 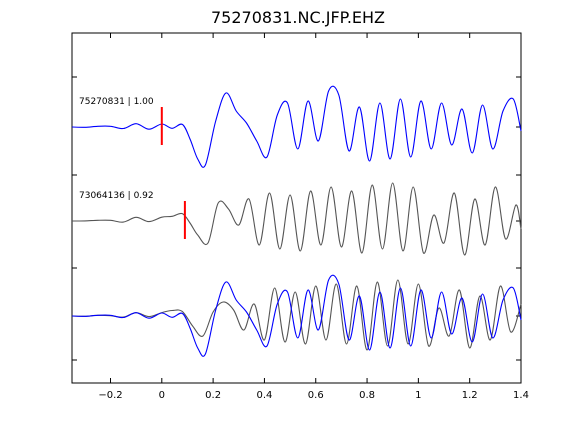 I want to click on x-tick-label: 0.8, so click(x=367, y=395).